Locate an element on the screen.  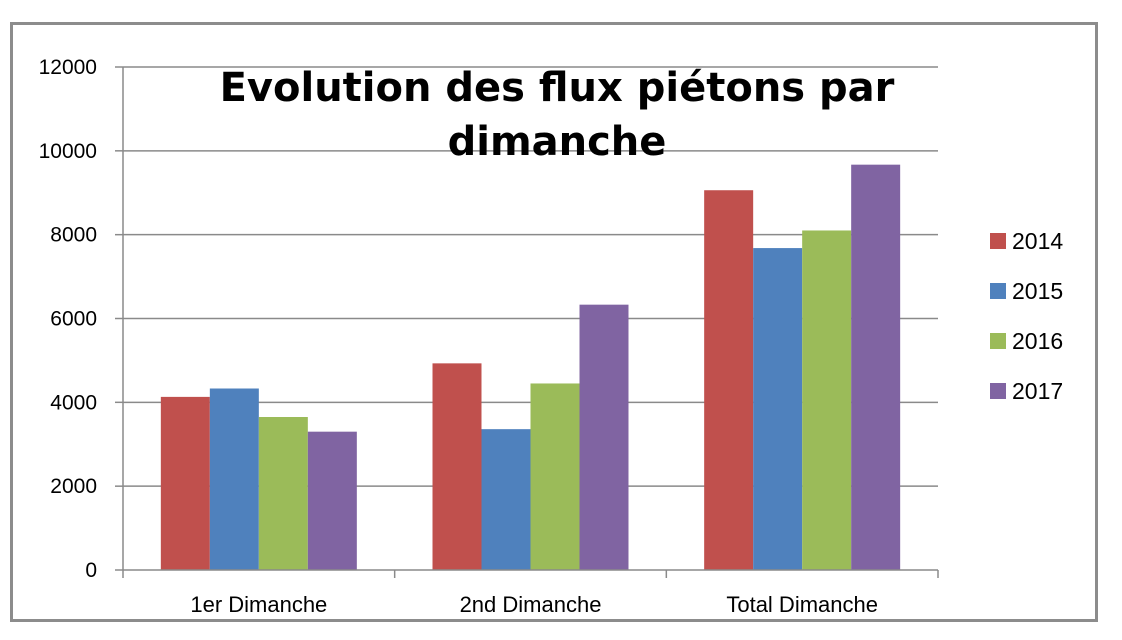
legend-label: 2015 is located at coordinates (1037, 291).